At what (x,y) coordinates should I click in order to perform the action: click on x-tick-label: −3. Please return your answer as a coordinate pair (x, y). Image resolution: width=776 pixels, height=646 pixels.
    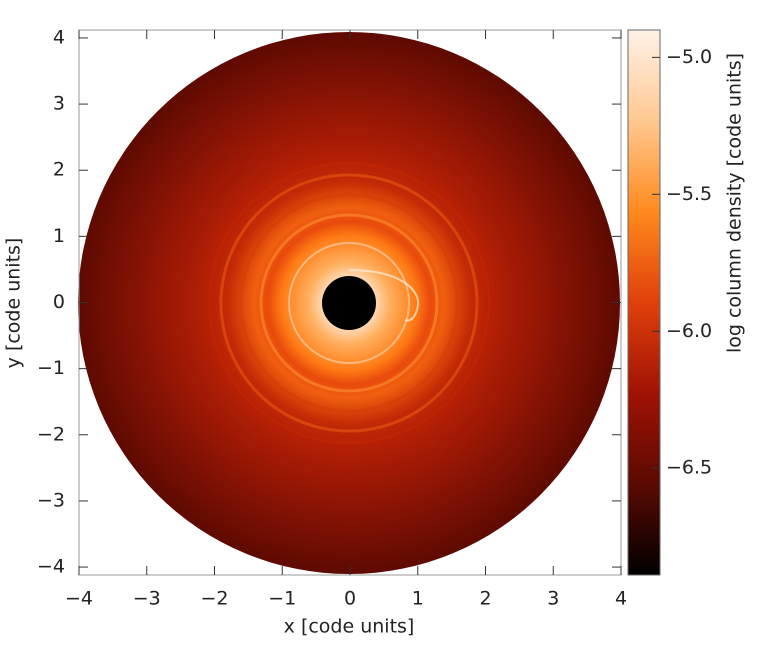
    Looking at the image, I should click on (147, 599).